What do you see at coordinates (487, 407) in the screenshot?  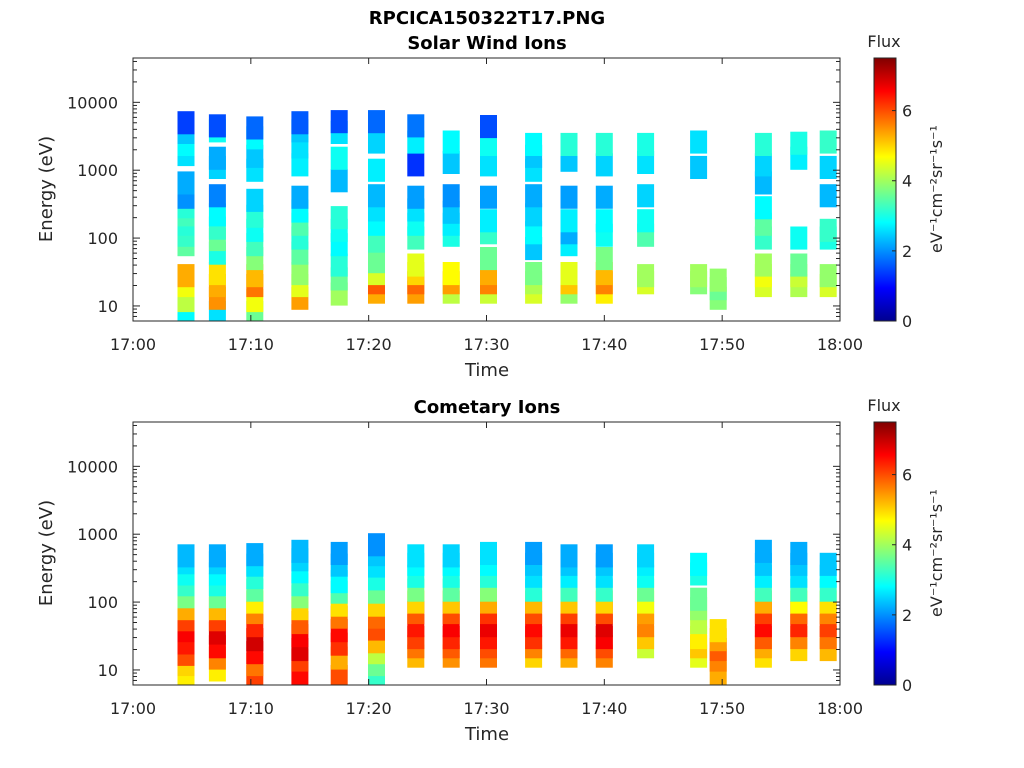 I see `panel-title: Cometary Ions` at bounding box center [487, 407].